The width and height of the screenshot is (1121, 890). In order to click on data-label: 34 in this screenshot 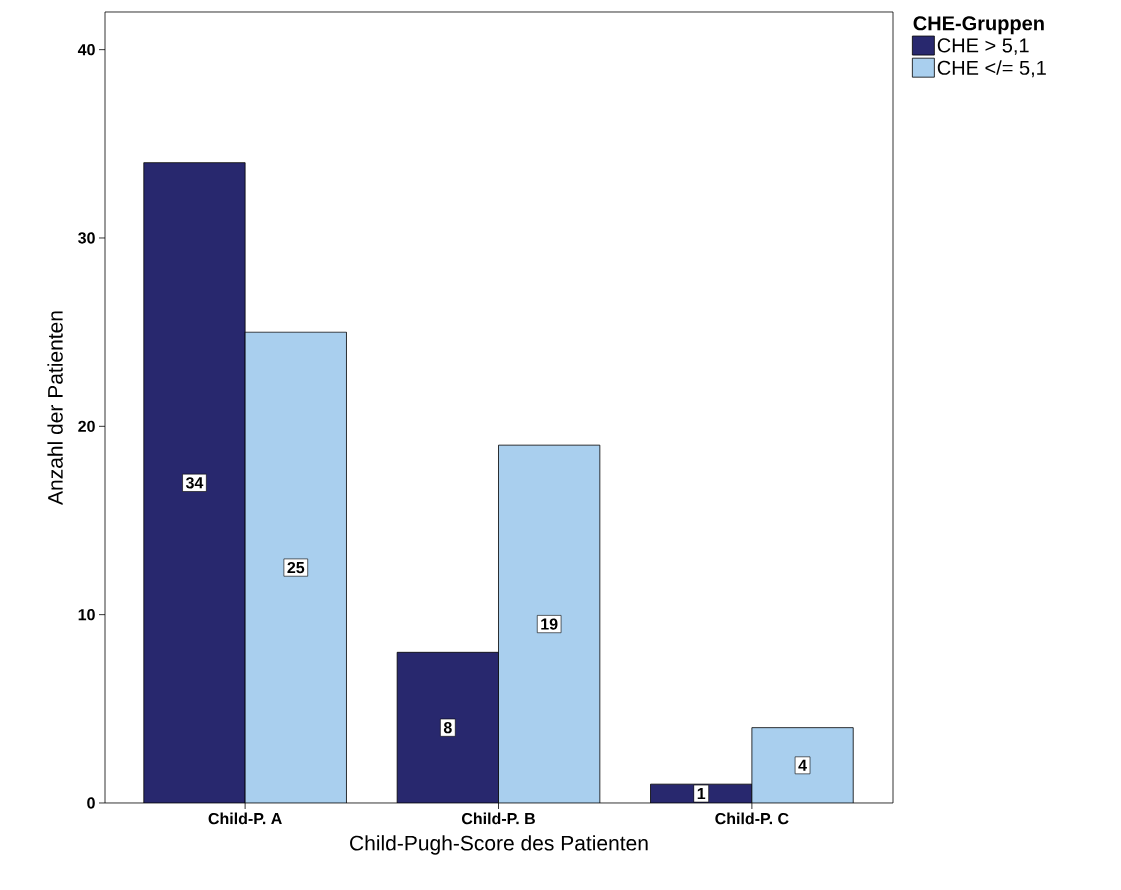, I will do `click(194, 483)`.